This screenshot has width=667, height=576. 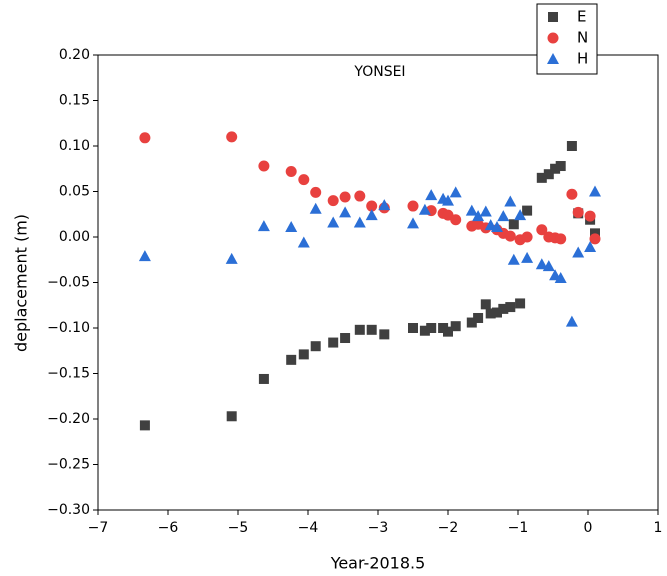 I want to click on y-tick-label: −0.30, so click(x=68, y=510).